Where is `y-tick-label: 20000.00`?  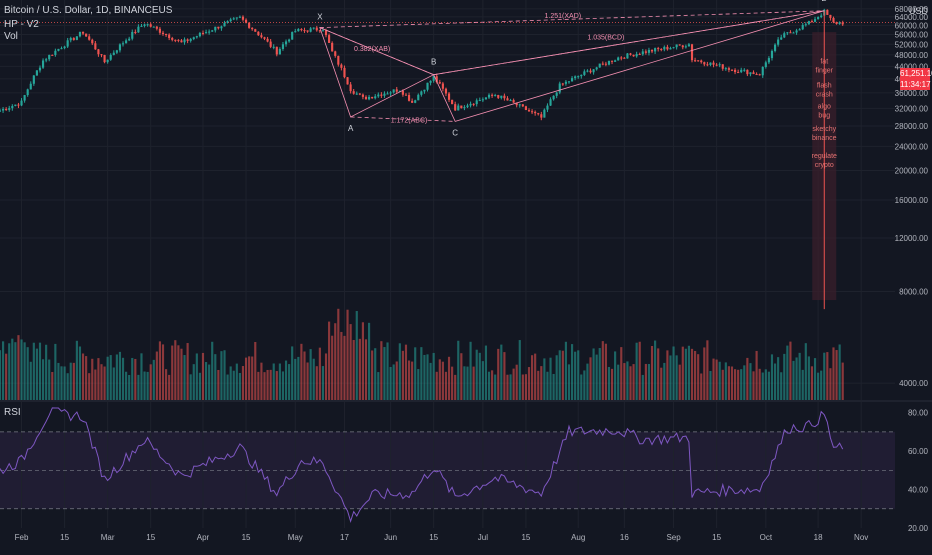 y-tick-label: 20000.00 is located at coordinates (912, 170).